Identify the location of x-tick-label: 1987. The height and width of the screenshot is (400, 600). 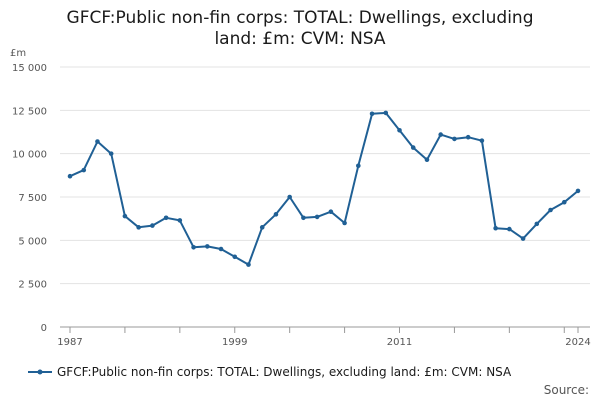
(69, 342).